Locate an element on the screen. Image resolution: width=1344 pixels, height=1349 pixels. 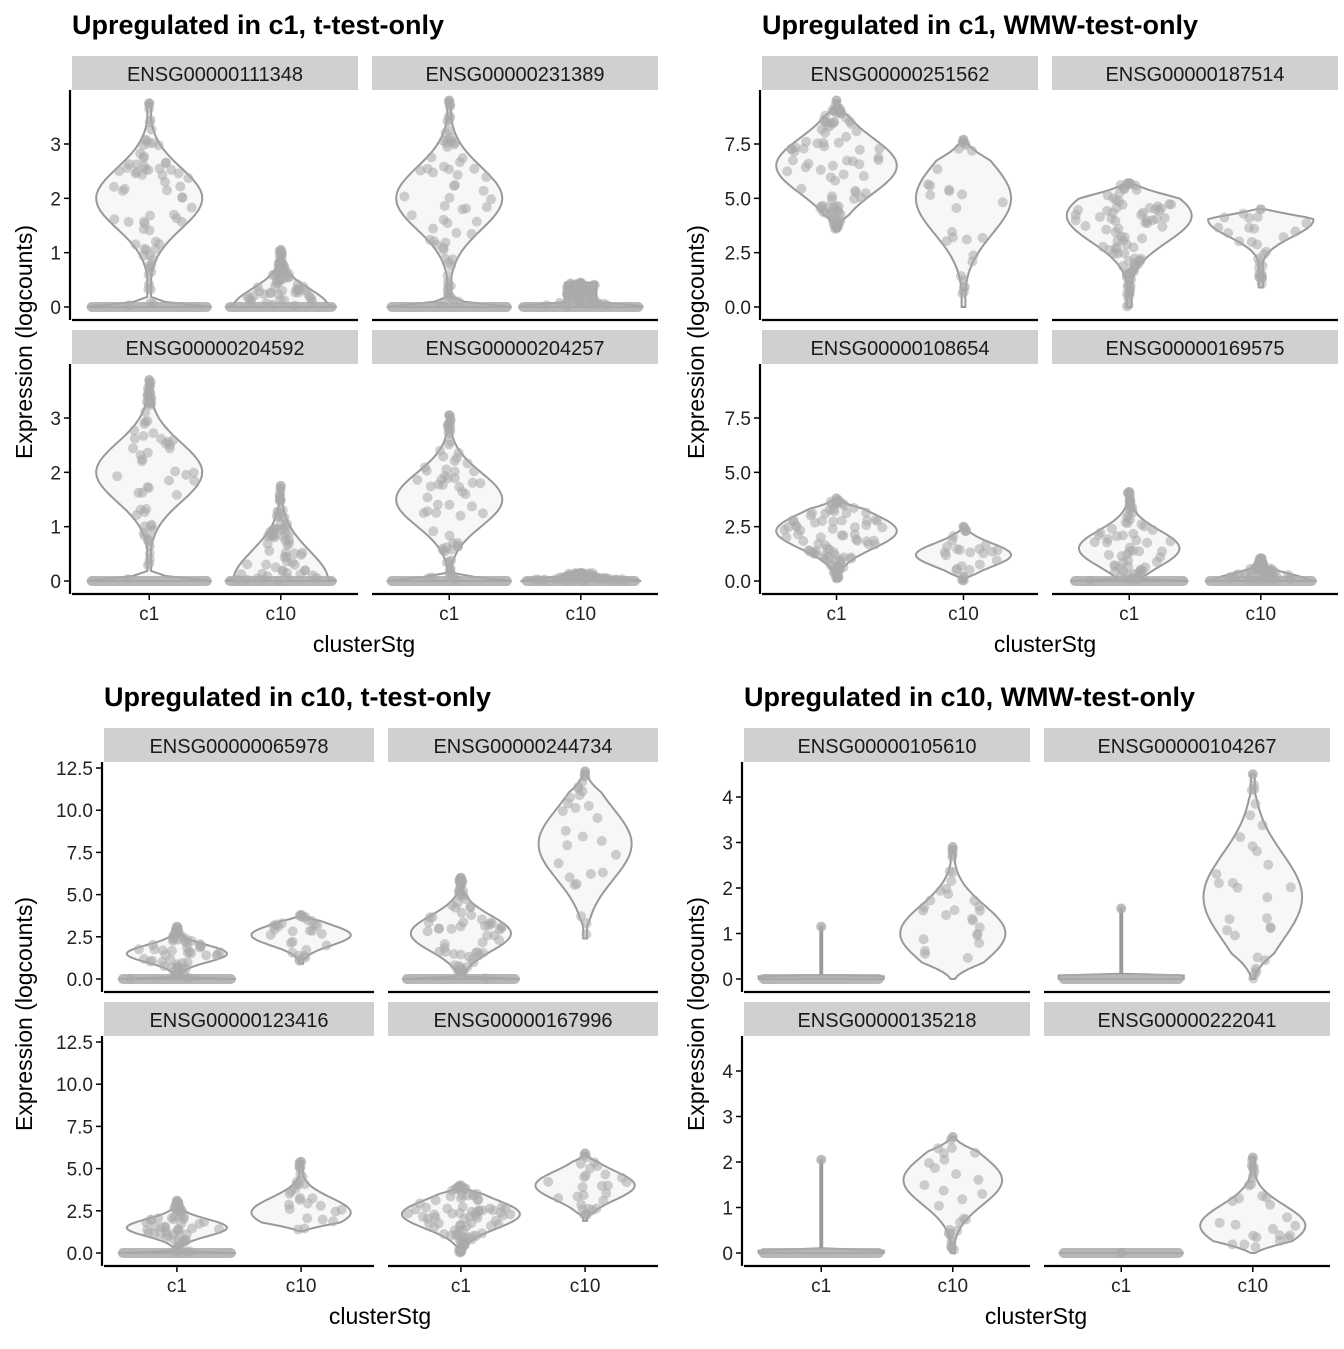
y-tick-label: 0 is located at coordinates (55, 308).